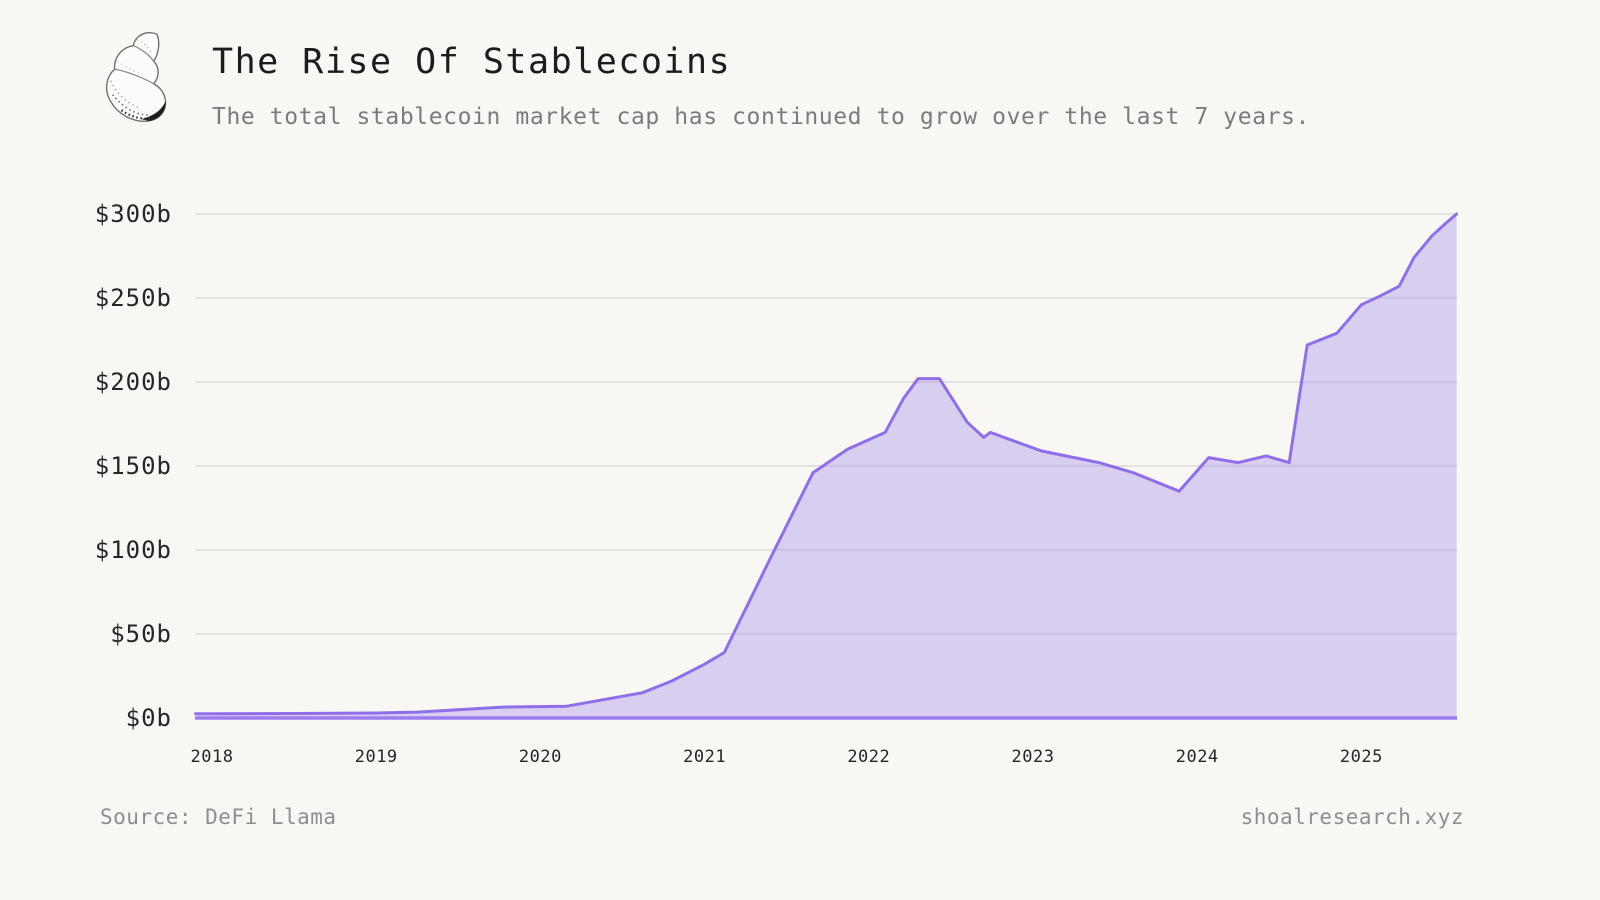  Describe the element at coordinates (376, 757) in the screenshot. I see `x-tick-label-2019: 2019` at that location.